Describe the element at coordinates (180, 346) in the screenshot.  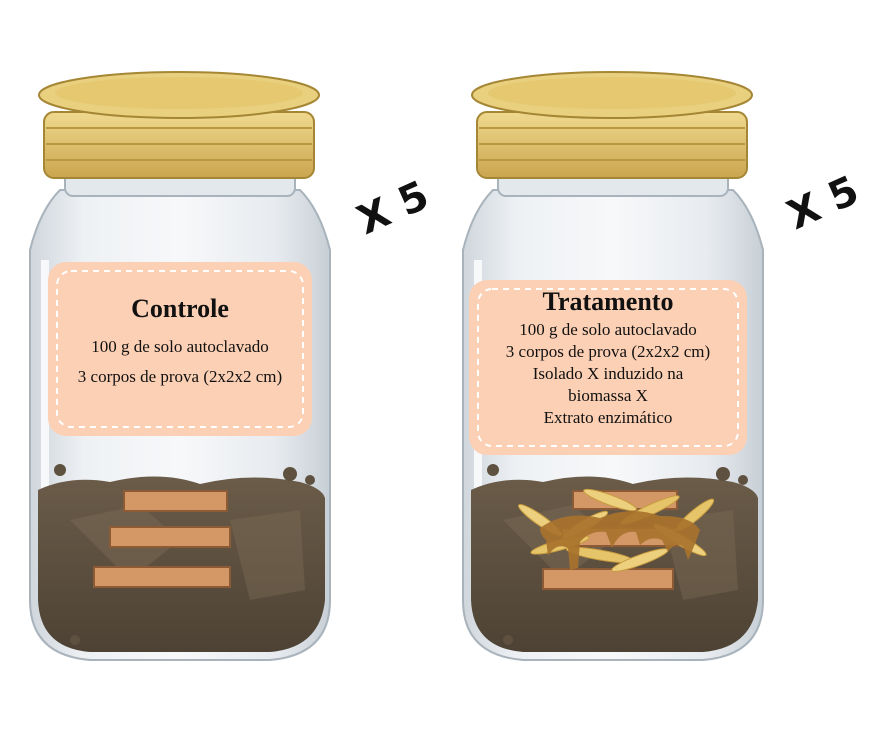
I see `control-line-1: 100 g de solo autoclavado` at that location.